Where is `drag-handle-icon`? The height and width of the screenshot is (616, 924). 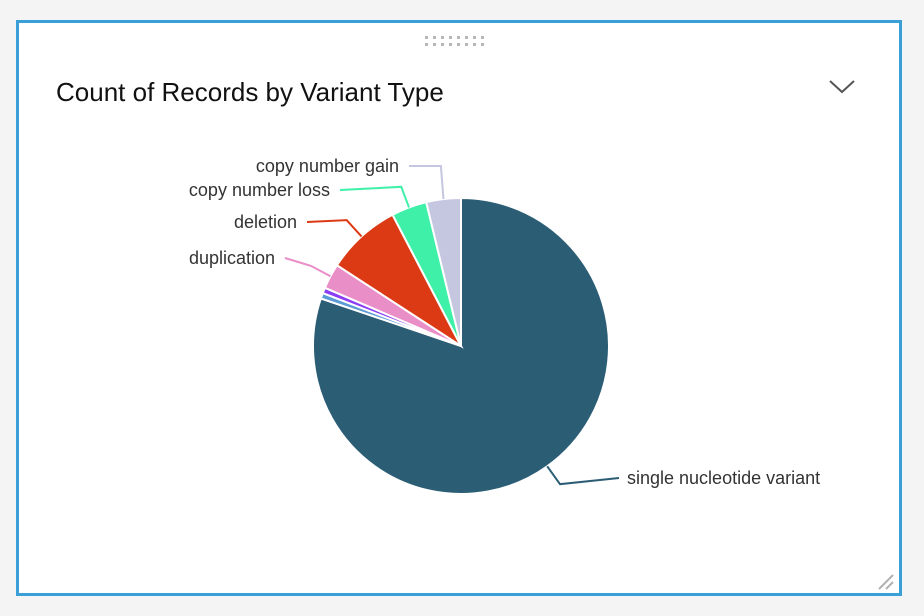
drag-handle-icon is located at coordinates (456, 41).